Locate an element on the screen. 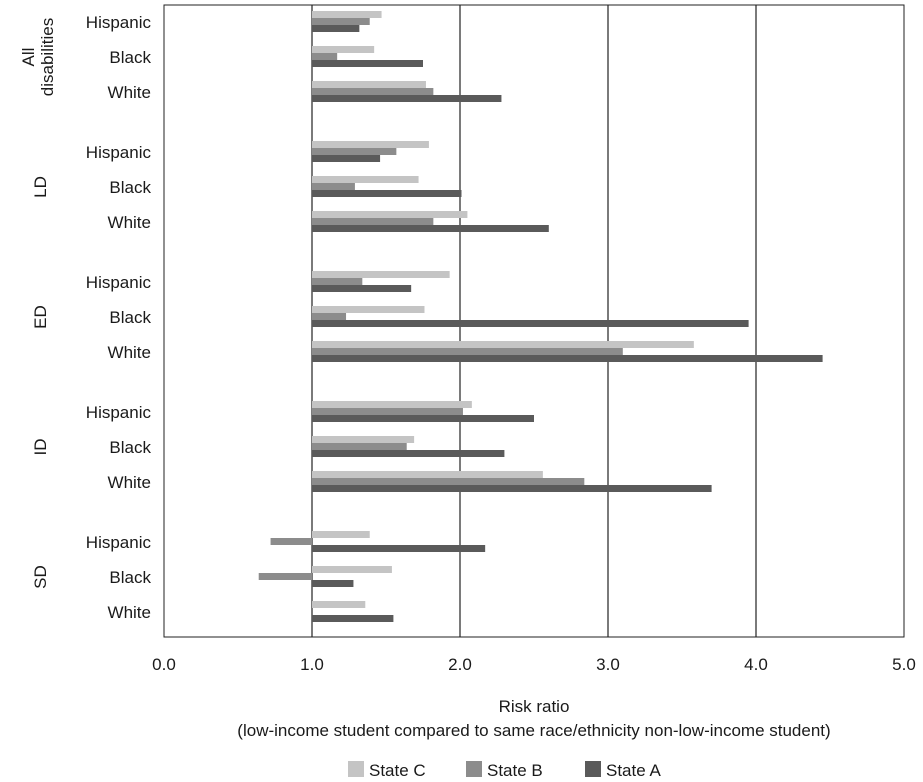  group-label: Alldisabilities is located at coordinates (38, 57).